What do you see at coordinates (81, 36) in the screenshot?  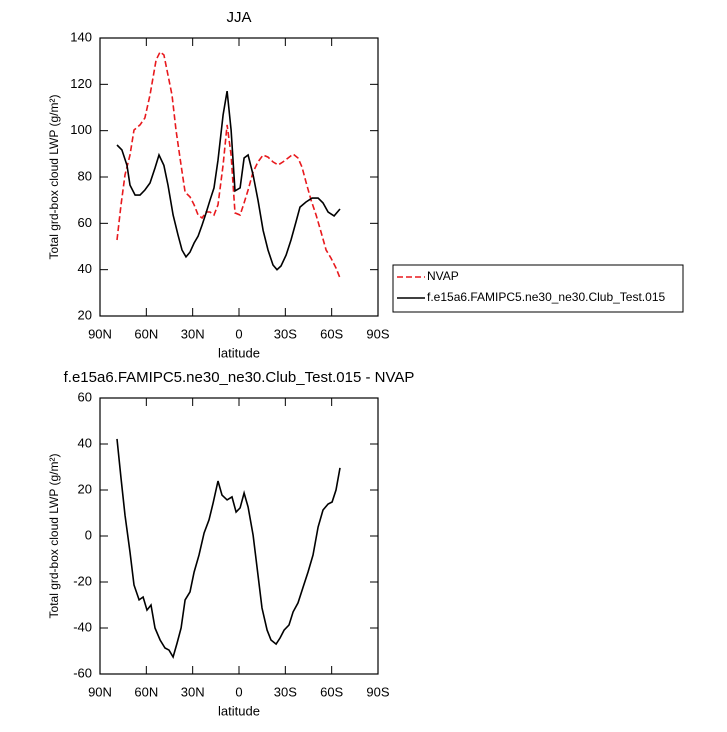 I see `y-tick-label: 140` at bounding box center [81, 36].